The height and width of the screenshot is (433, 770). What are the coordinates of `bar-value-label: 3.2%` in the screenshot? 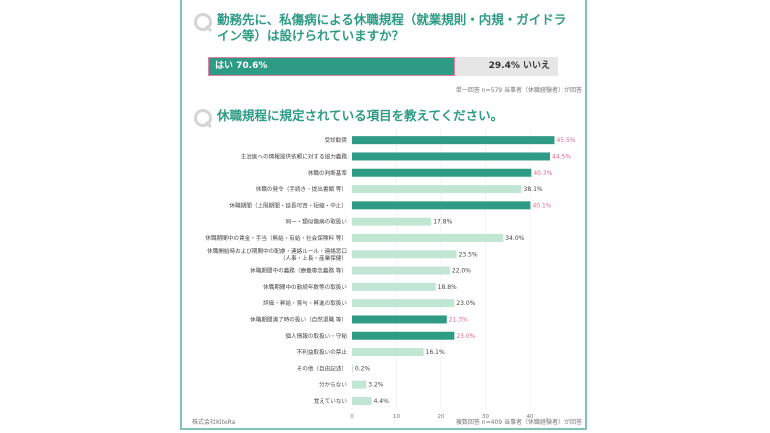 It's located at (376, 385).